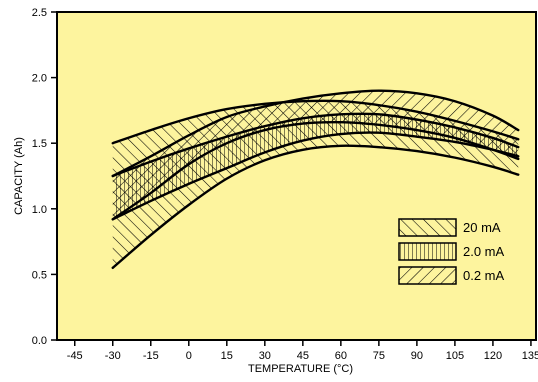 The width and height of the screenshot is (538, 382). I want to click on legend-label-0-2-ma: 0.2 mA, so click(484, 275).